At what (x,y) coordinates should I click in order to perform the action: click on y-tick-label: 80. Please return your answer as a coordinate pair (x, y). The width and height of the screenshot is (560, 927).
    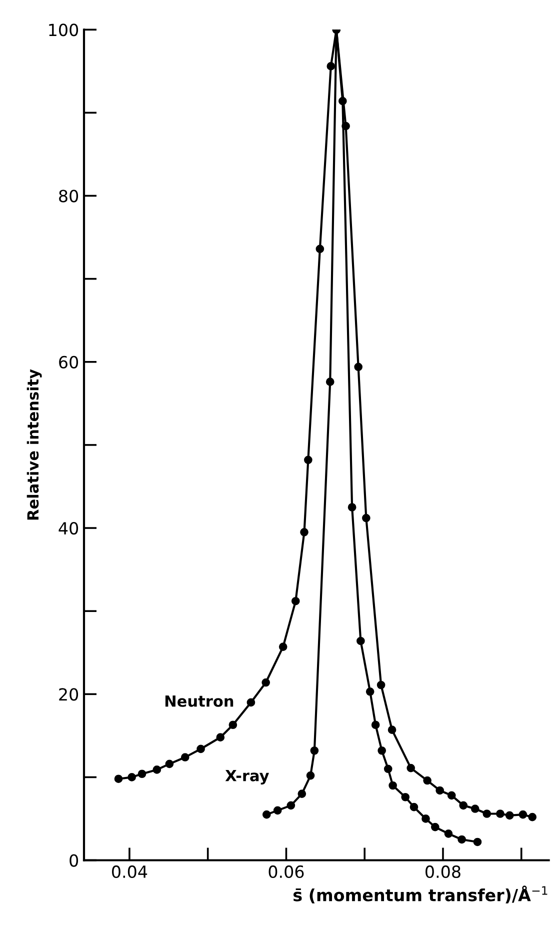
    Looking at the image, I should click on (68, 196).